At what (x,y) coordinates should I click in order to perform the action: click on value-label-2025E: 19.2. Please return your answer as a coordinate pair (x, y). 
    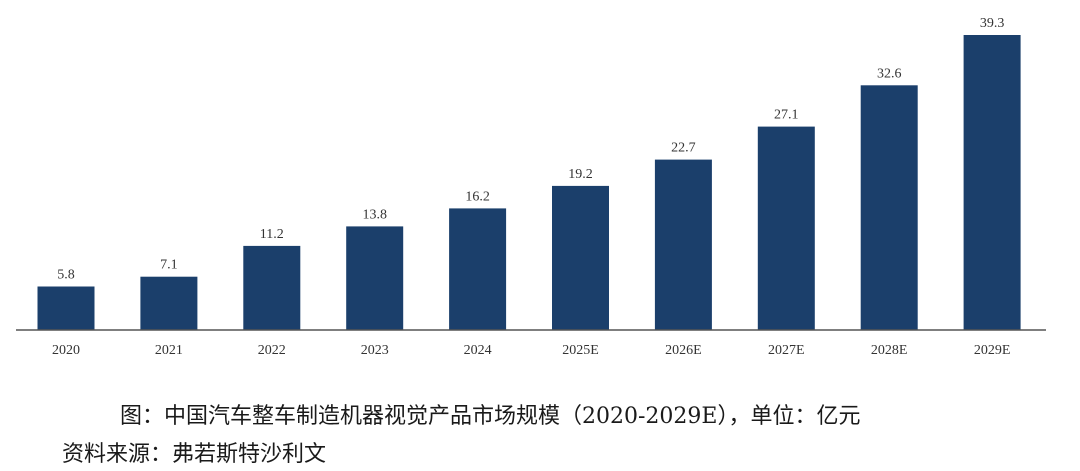
    Looking at the image, I should click on (580, 174).